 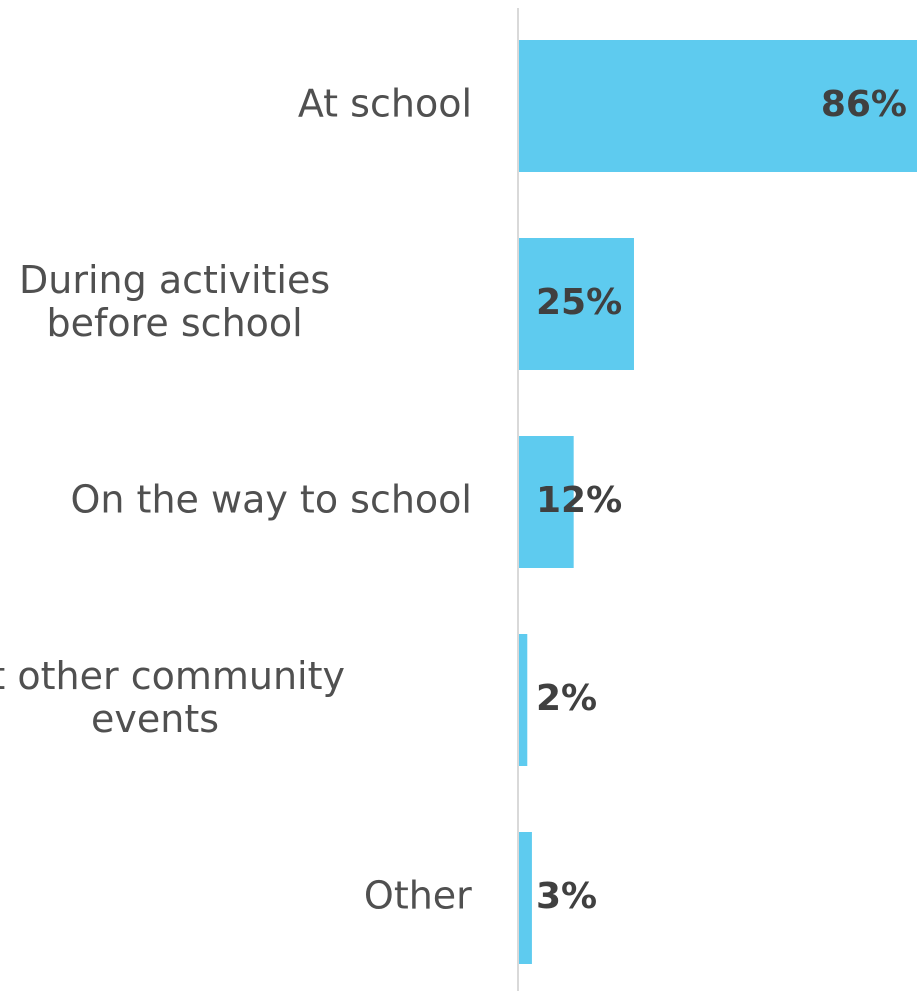 I want to click on category-label-4-line-0: Other, so click(x=418, y=896).